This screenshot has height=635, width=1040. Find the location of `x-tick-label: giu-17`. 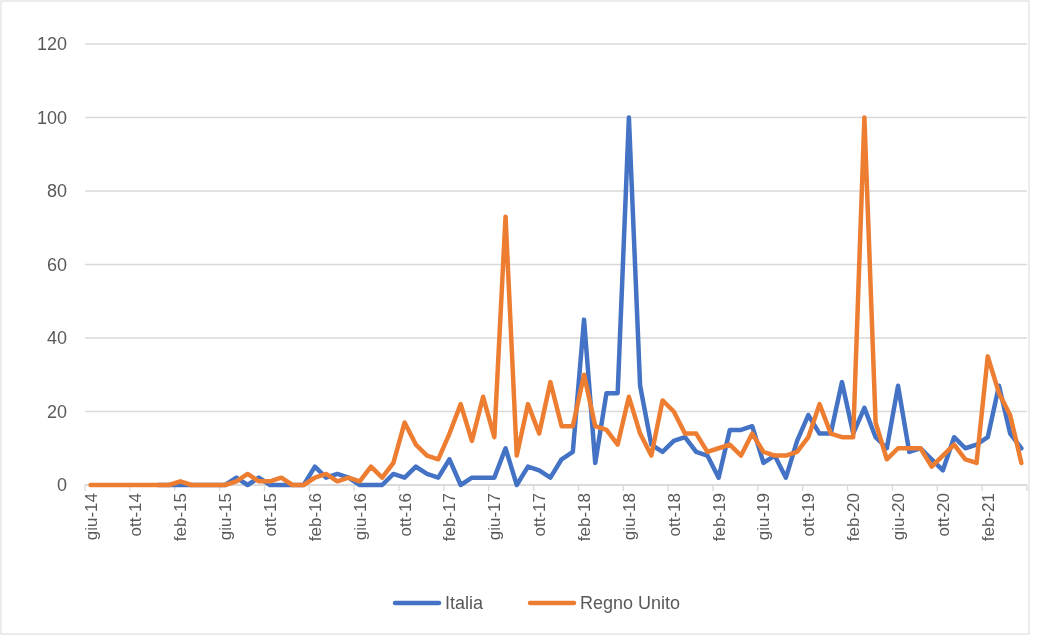

x-tick-label: giu-17 is located at coordinates (495, 517).